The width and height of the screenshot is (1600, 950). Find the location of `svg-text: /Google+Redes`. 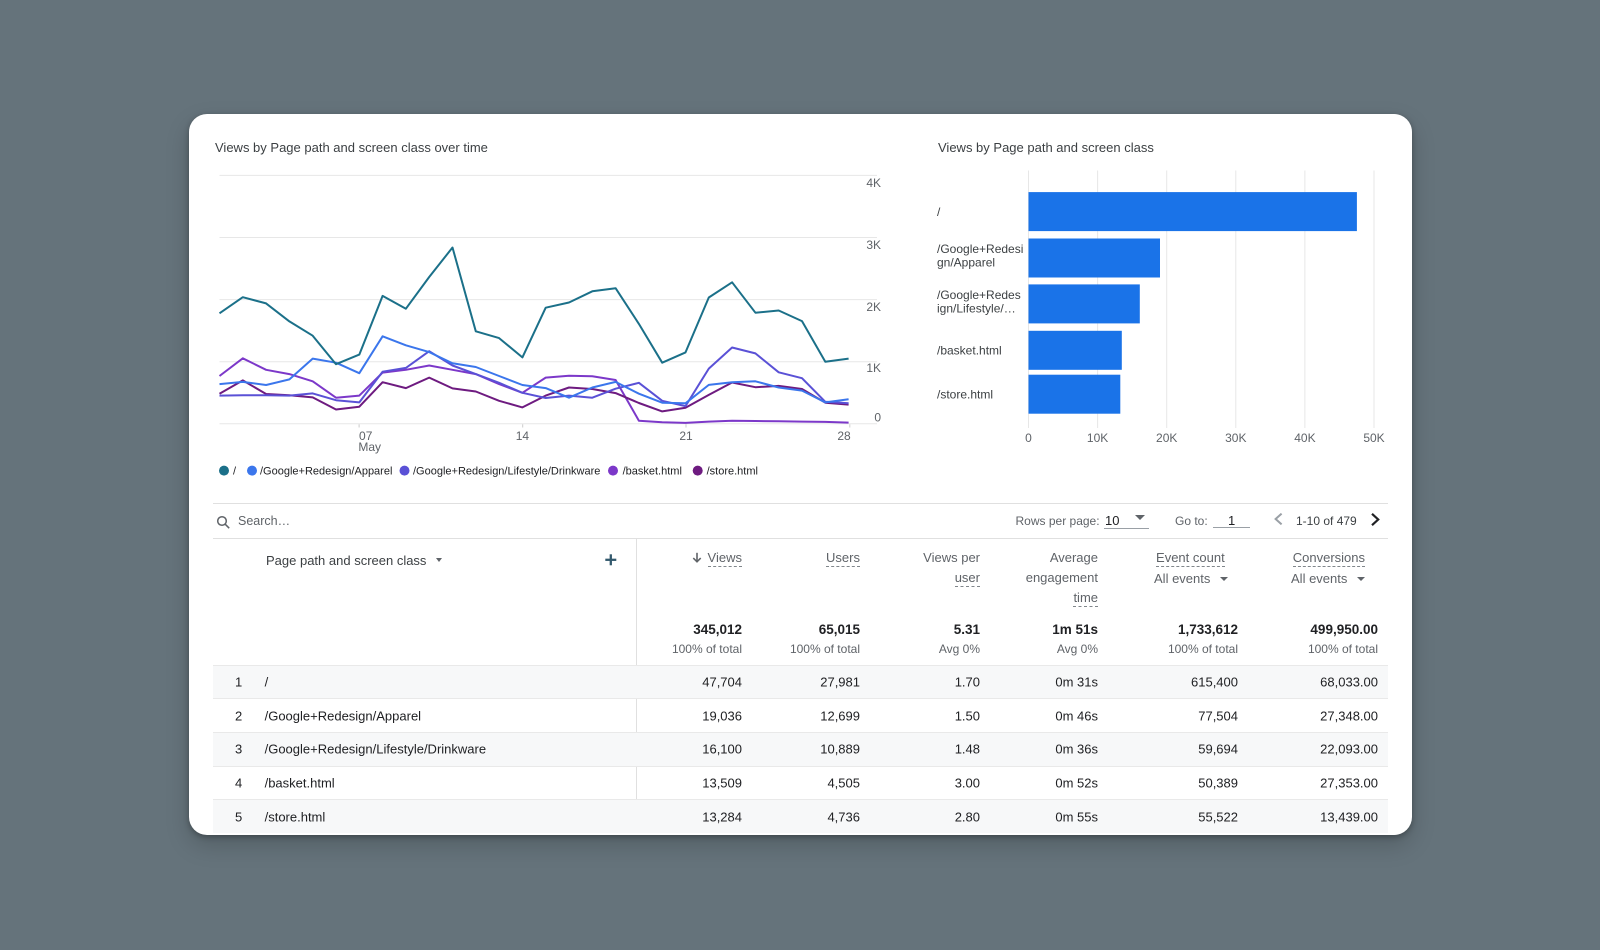

svg-text: /Google+Redes is located at coordinates (979, 295).